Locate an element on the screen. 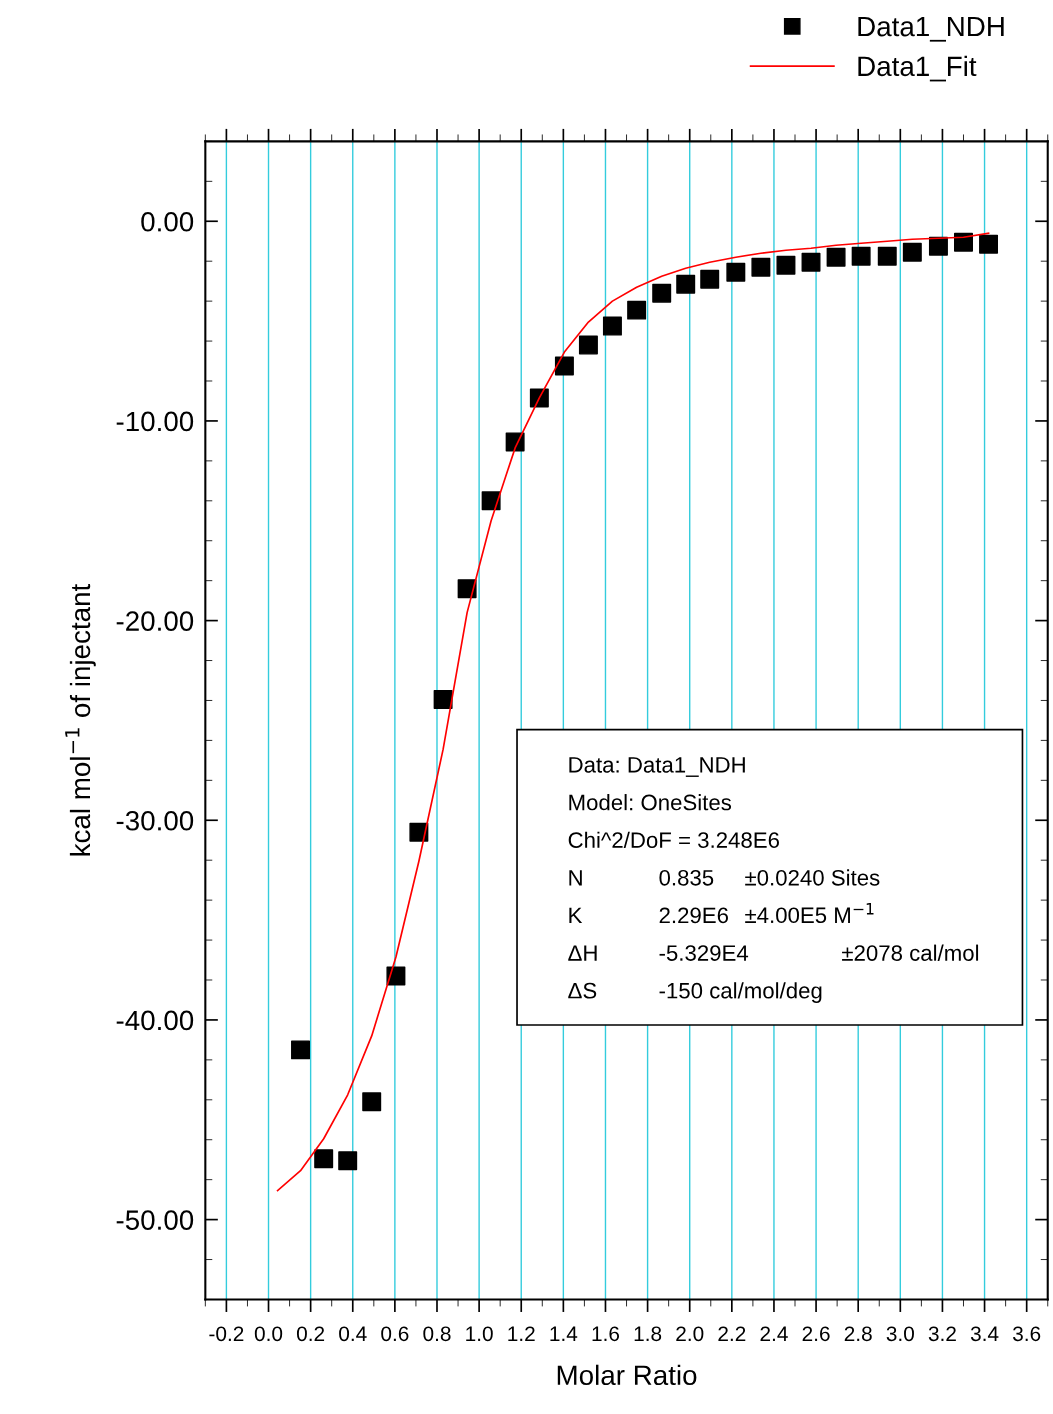 This screenshot has width=1053, height=1414. x-tick-label: 1.6 is located at coordinates (606, 1334).